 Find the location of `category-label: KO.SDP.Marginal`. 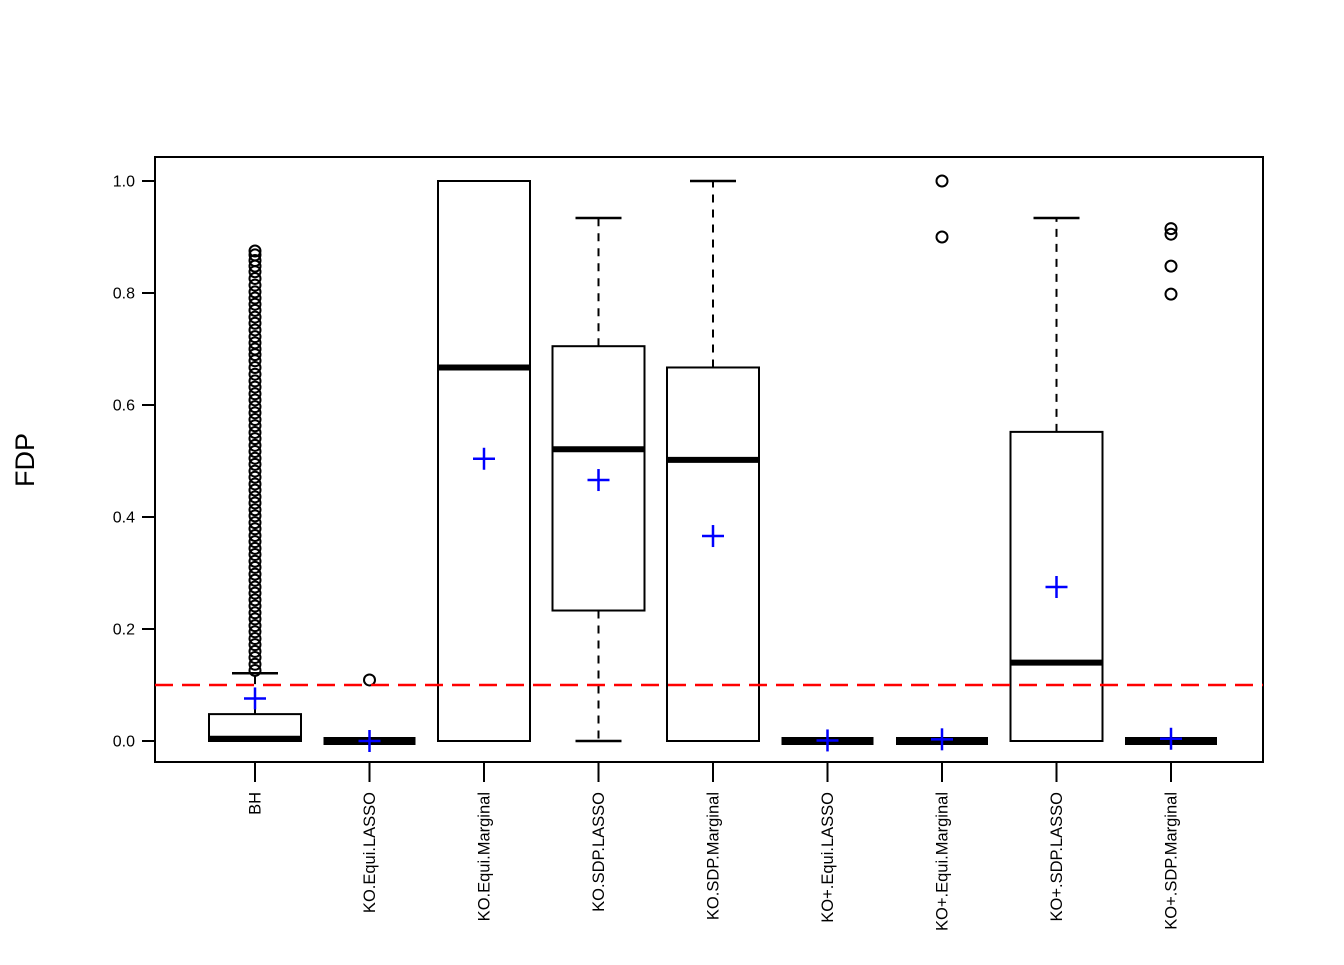

category-label: KO.SDP.Marginal is located at coordinates (714, 856).